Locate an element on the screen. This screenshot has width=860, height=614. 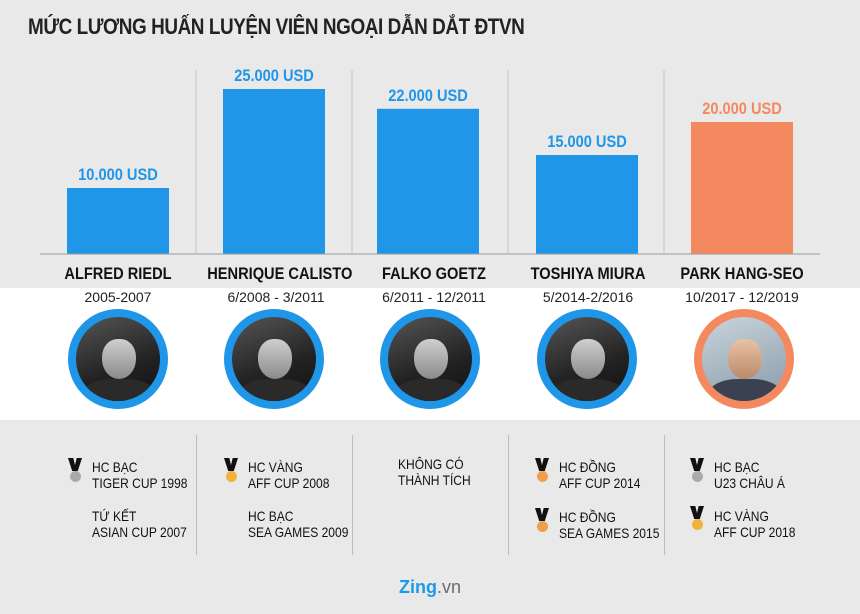
achievement-text: KHÔNG CÓ THÀNH TÍCH is located at coordinates (434, 472).